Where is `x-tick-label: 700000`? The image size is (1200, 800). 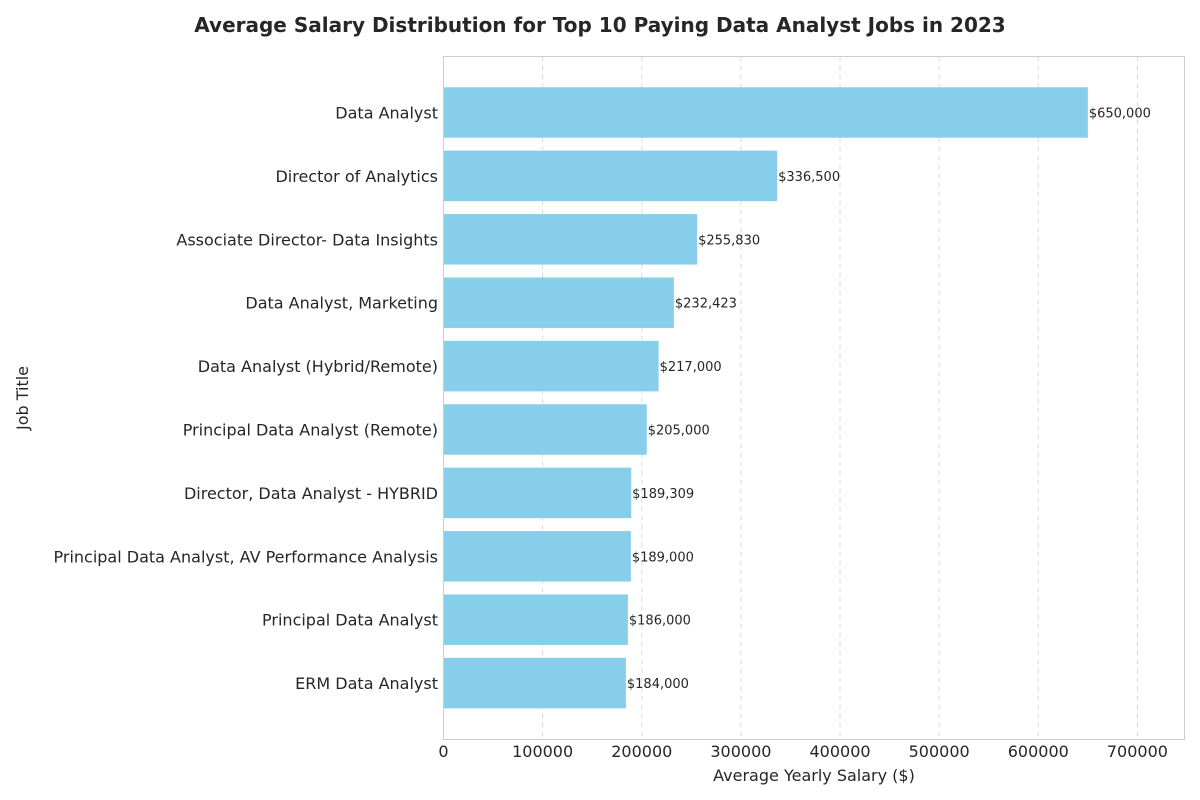 x-tick-label: 700000 is located at coordinates (1137, 751).